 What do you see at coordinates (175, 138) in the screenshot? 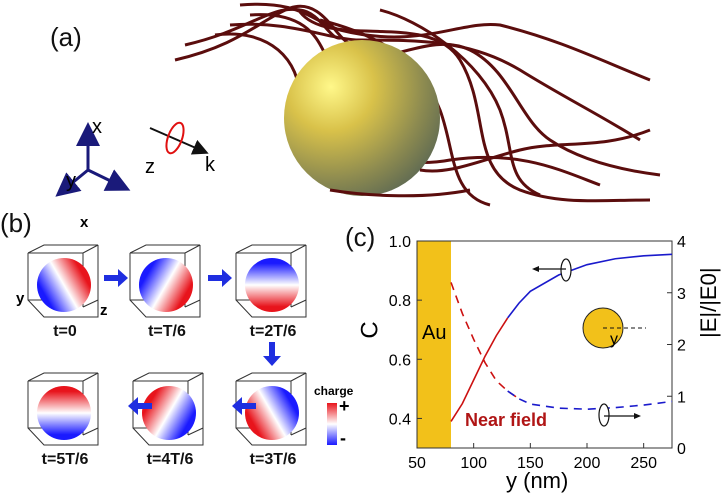
I see `polarization-rotation-icon` at bounding box center [175, 138].